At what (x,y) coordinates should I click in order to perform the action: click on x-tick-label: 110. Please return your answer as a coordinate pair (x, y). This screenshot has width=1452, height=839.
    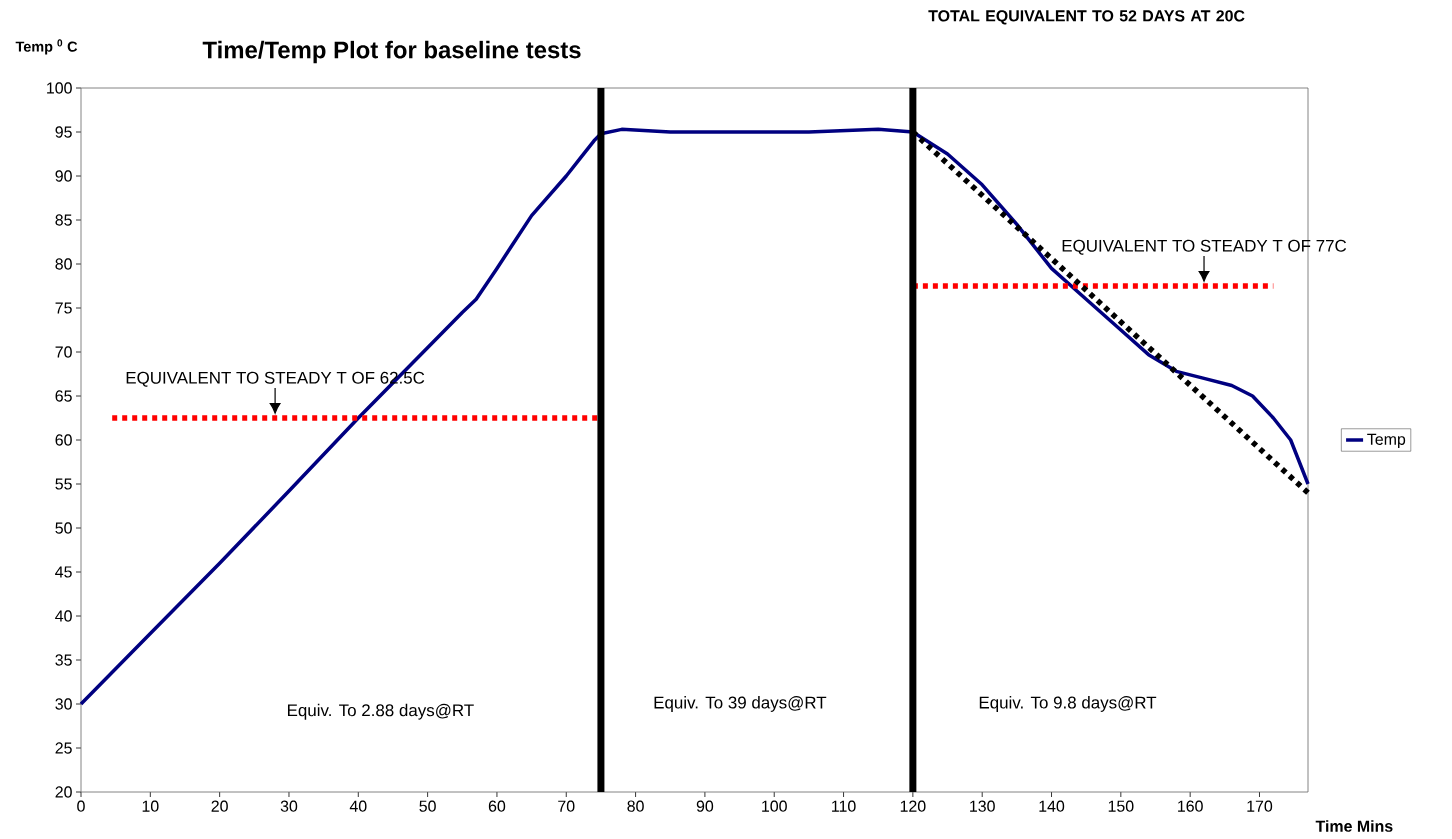
    Looking at the image, I should click on (844, 806).